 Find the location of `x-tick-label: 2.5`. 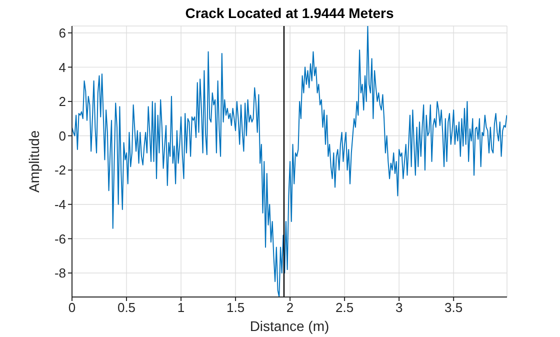

x-tick-label: 2.5 is located at coordinates (345, 308).